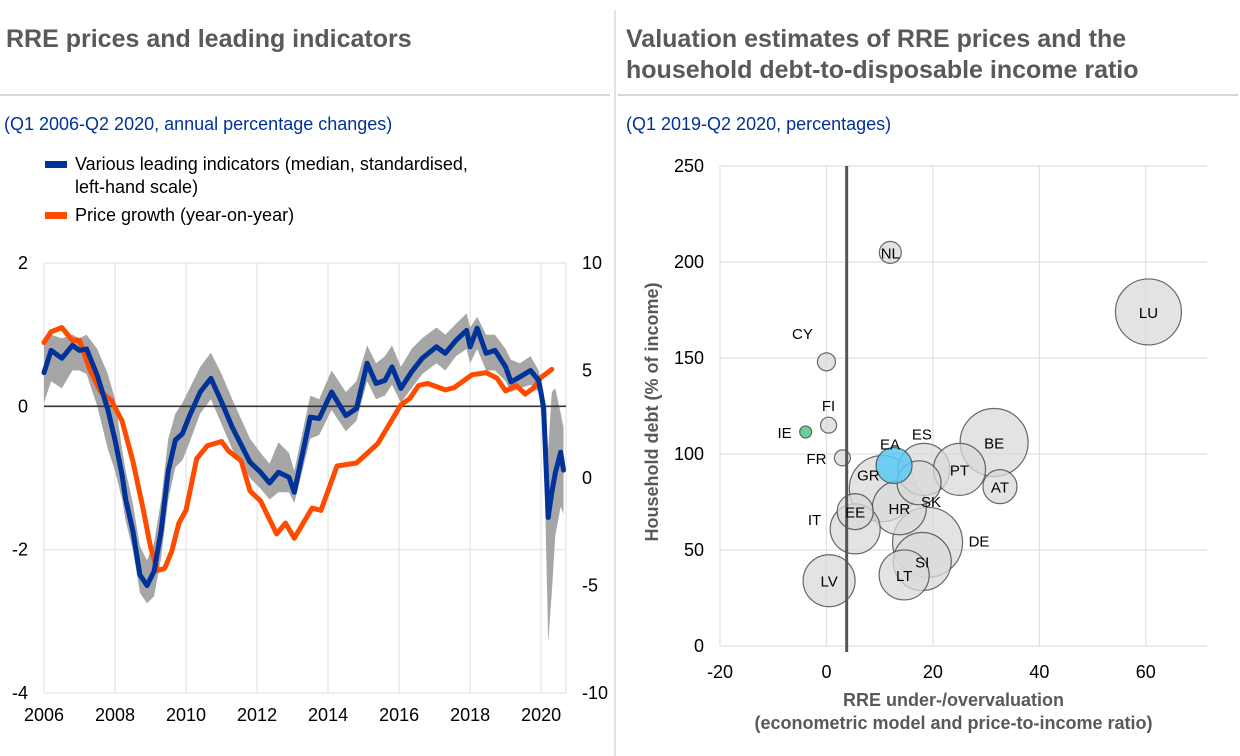 The height and width of the screenshot is (756, 1240). I want to click on bubble-ie, so click(806, 432).